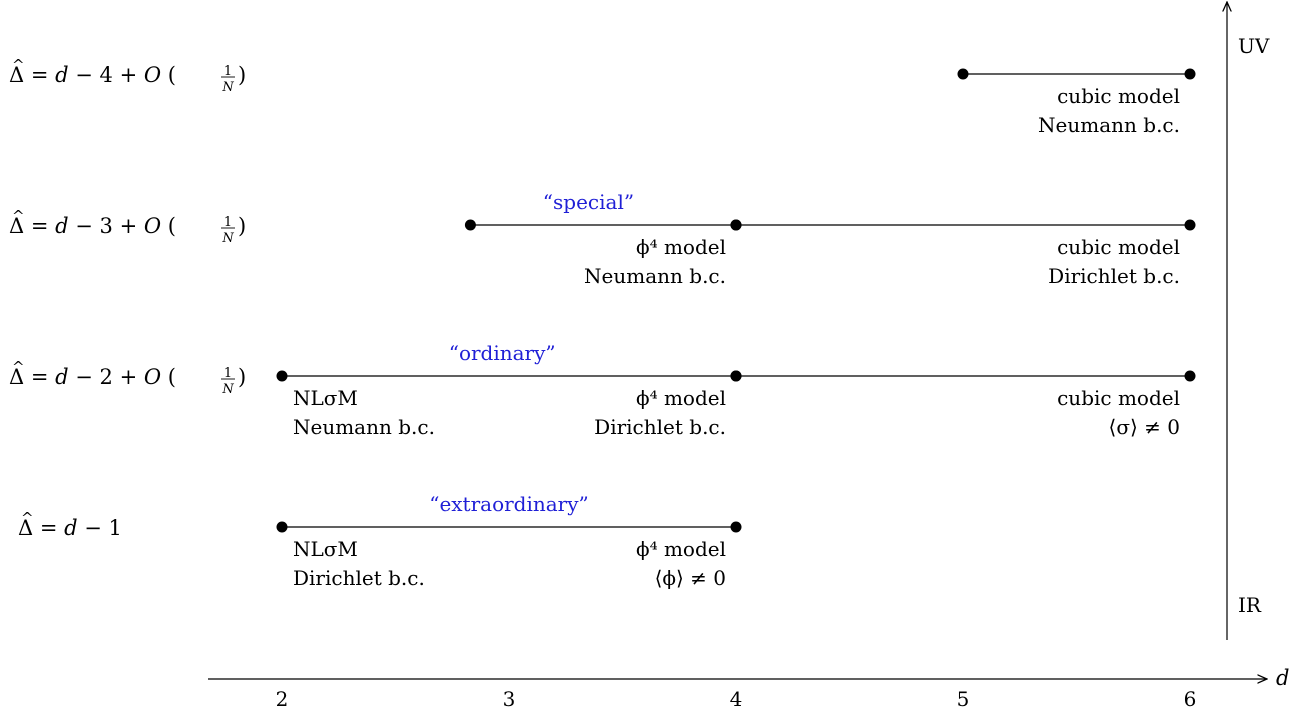 Image resolution: width=1315 pixels, height=715 pixels. What do you see at coordinates (1282, 678) in the screenshot?
I see `d-axis-label: d` at bounding box center [1282, 678].